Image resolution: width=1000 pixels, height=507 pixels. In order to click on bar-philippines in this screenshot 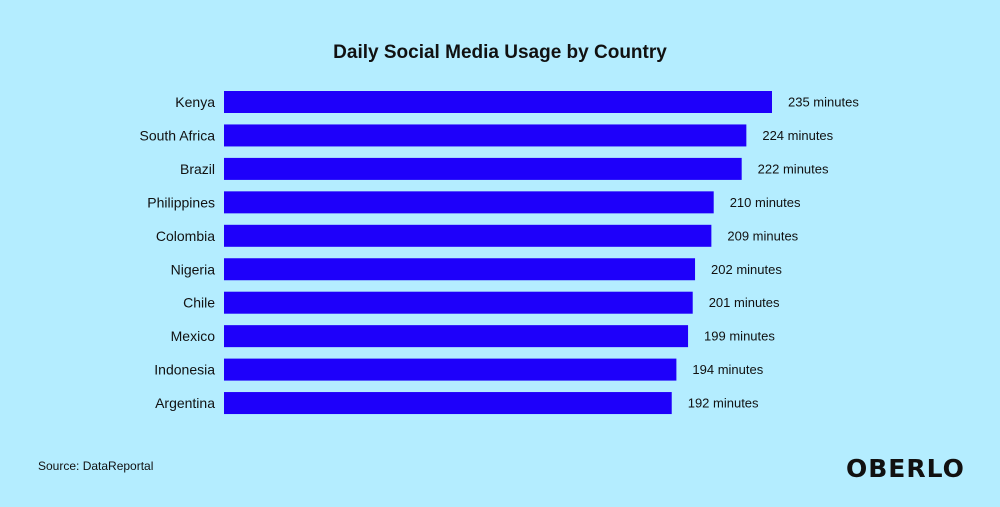, I will do `click(469, 202)`.